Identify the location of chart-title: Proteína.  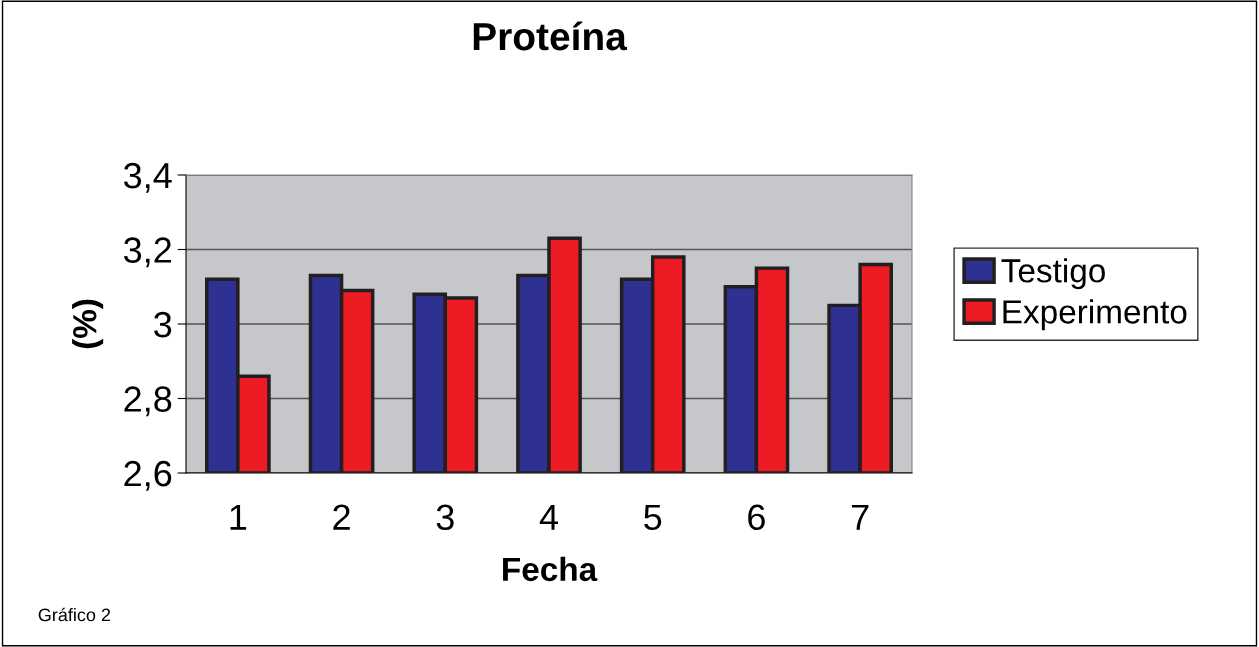
(550, 36).